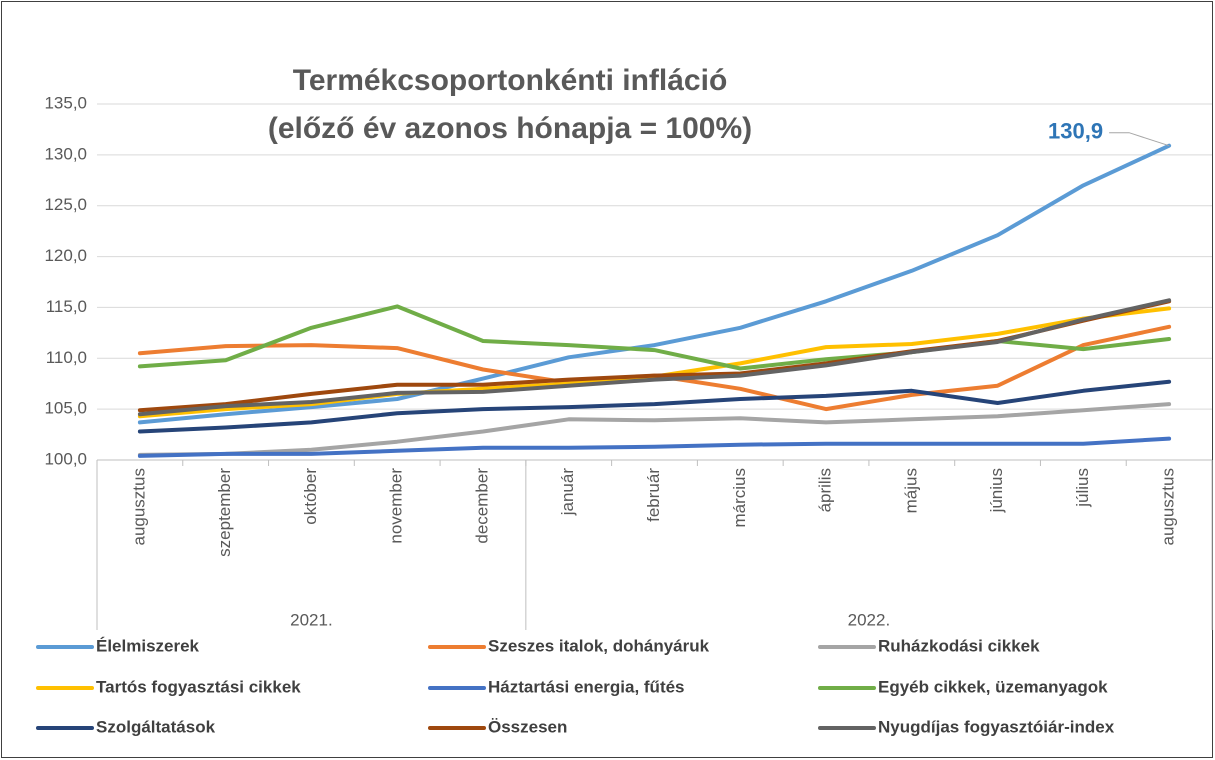  I want to click on legend-label: Nyugdíjas fogyasztóiár-index, so click(996, 726).